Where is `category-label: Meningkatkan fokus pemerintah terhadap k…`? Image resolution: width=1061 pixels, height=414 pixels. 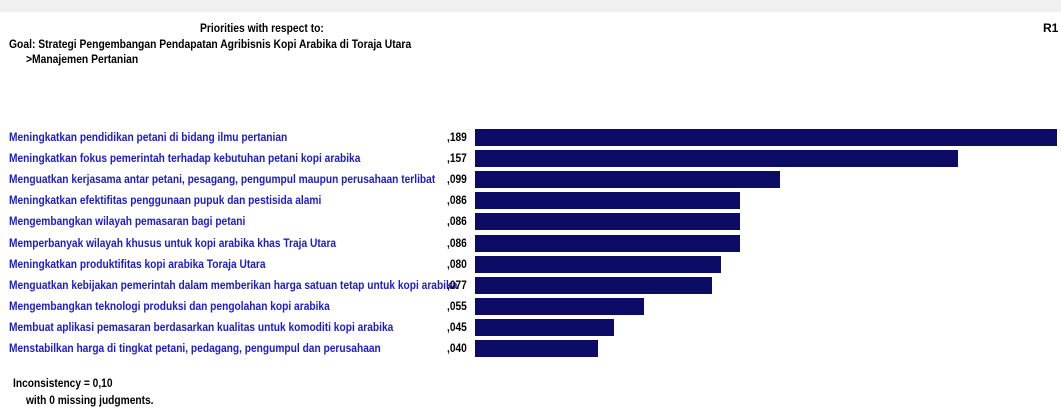 category-label: Meningkatkan fokus pemerintah terhadap k… is located at coordinates (185, 158).